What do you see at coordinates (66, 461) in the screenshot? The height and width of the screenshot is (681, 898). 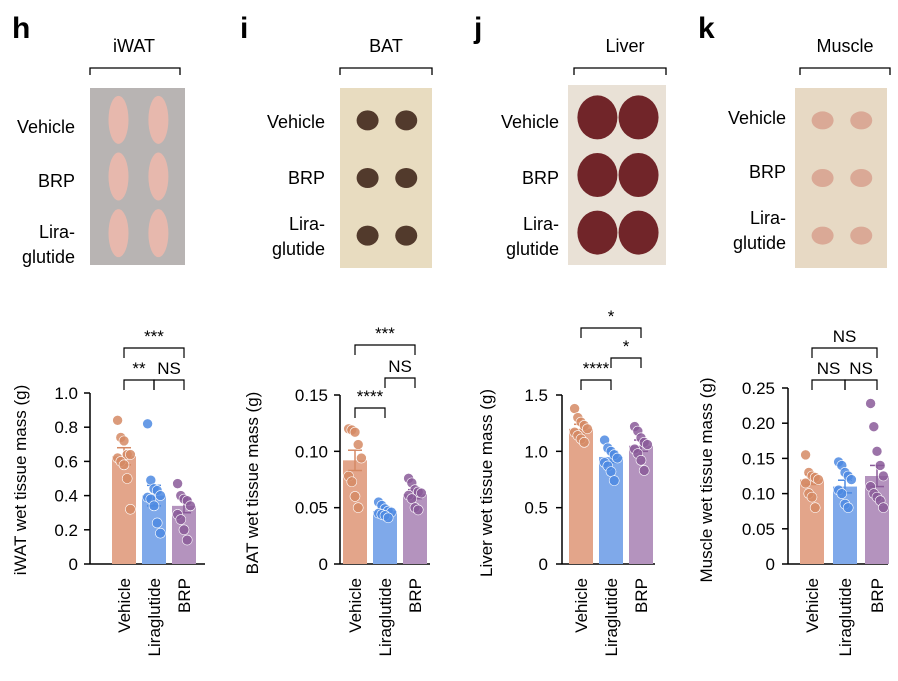 I see `y-tick-label: 0.6` at bounding box center [66, 461].